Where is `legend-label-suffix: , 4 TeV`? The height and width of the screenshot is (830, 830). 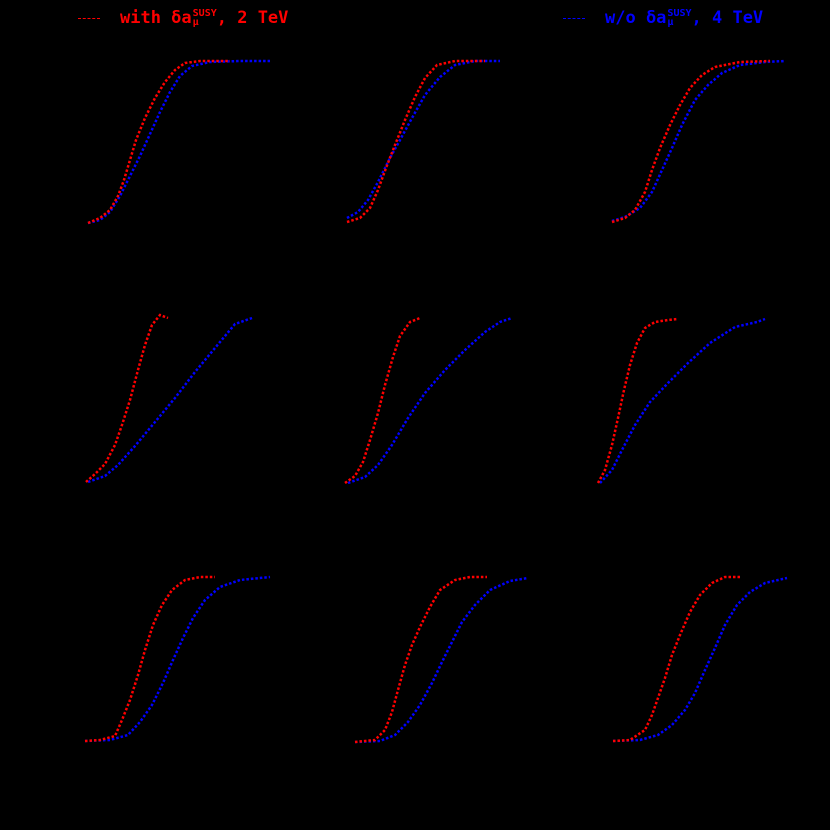
legend-label-suffix: , 4 TeV is located at coordinates (727, 18).